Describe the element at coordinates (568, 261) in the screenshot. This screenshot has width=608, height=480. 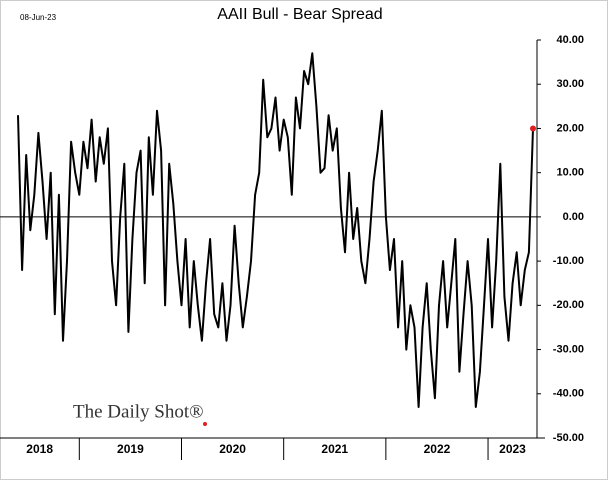
I see `y-tick-label: -10.00` at that location.